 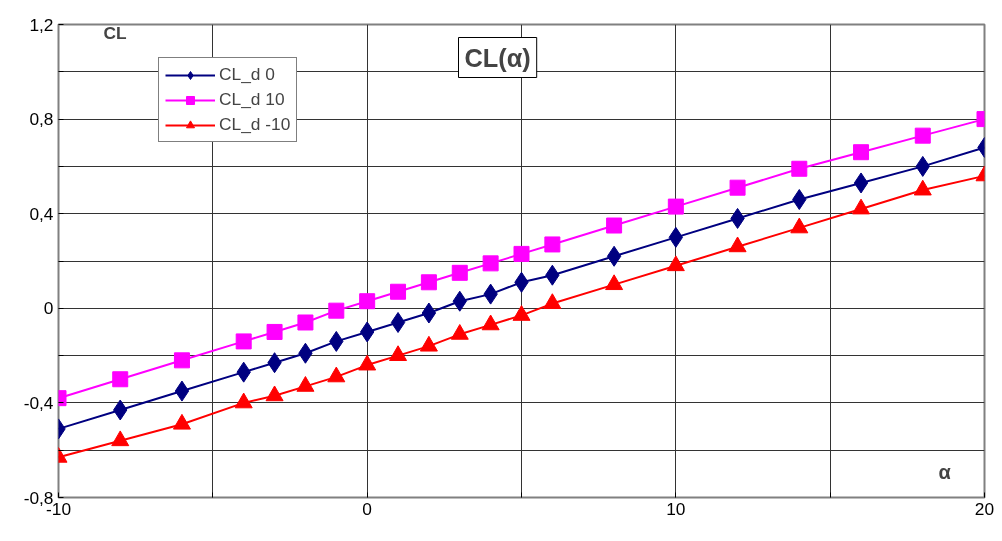 I want to click on x-axis-title: α, so click(x=945, y=471).